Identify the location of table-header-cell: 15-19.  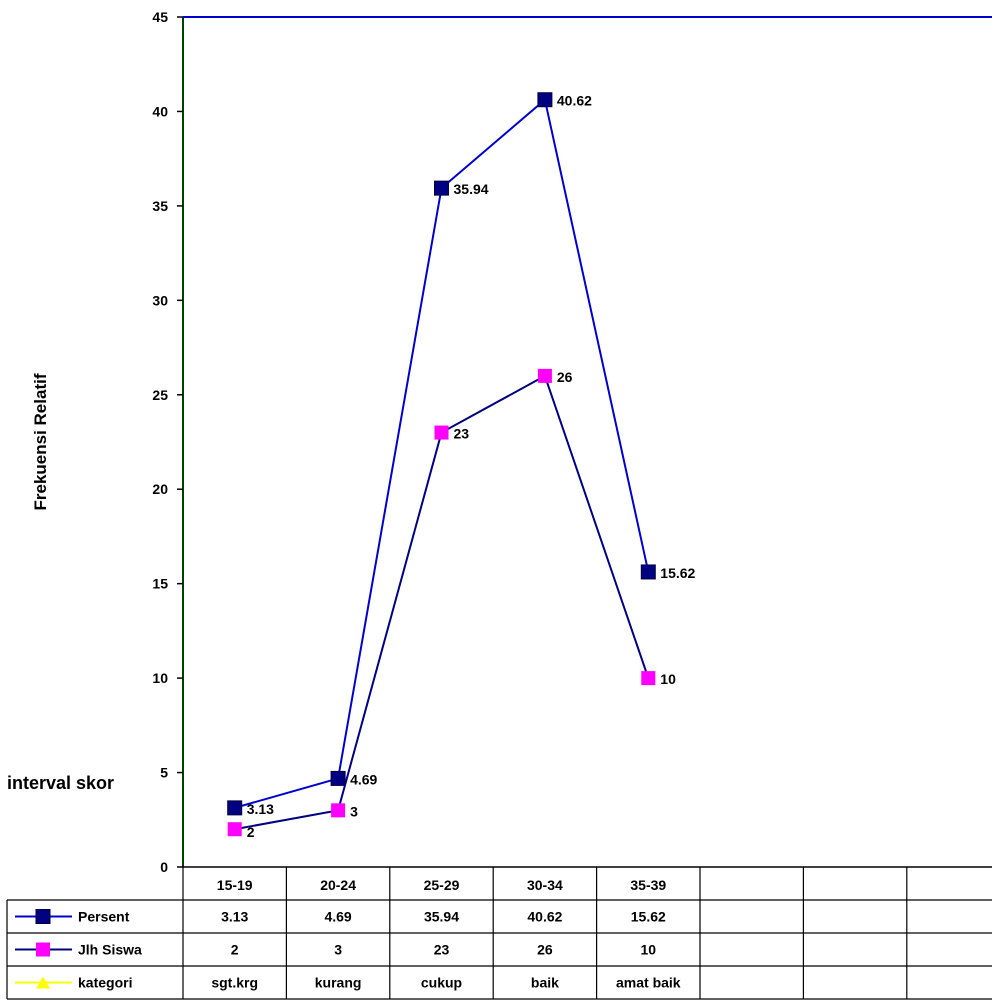
(235, 885).